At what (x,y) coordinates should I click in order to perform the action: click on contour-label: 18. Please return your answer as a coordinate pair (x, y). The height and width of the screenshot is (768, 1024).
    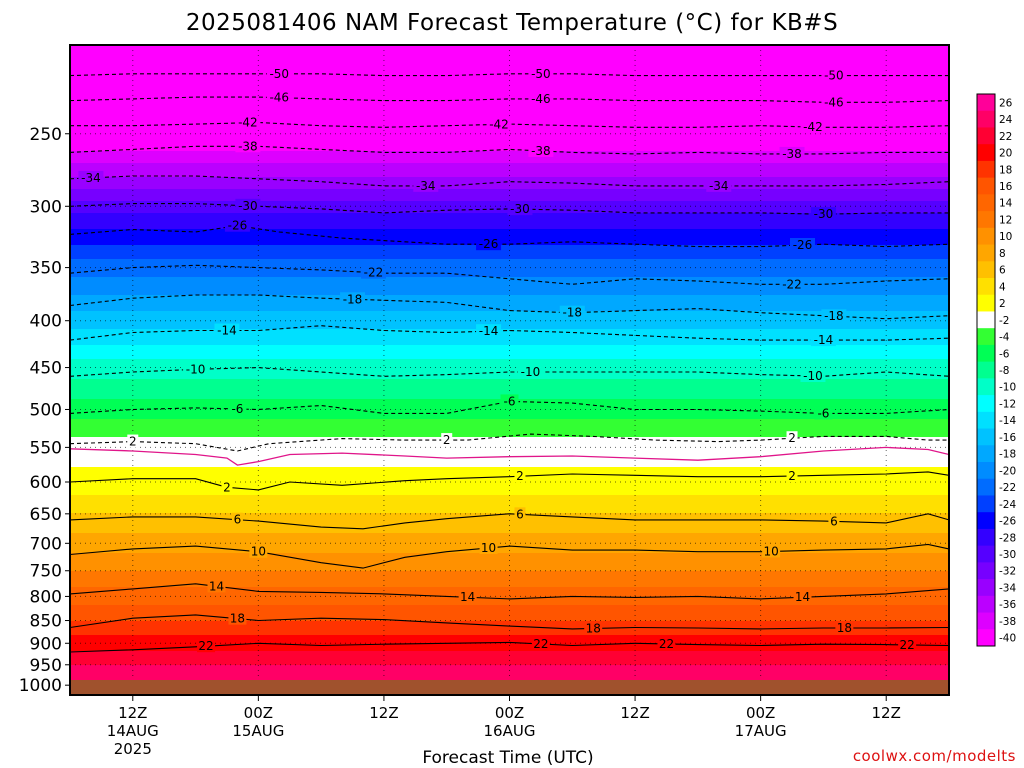
    Looking at the image, I should click on (237, 619).